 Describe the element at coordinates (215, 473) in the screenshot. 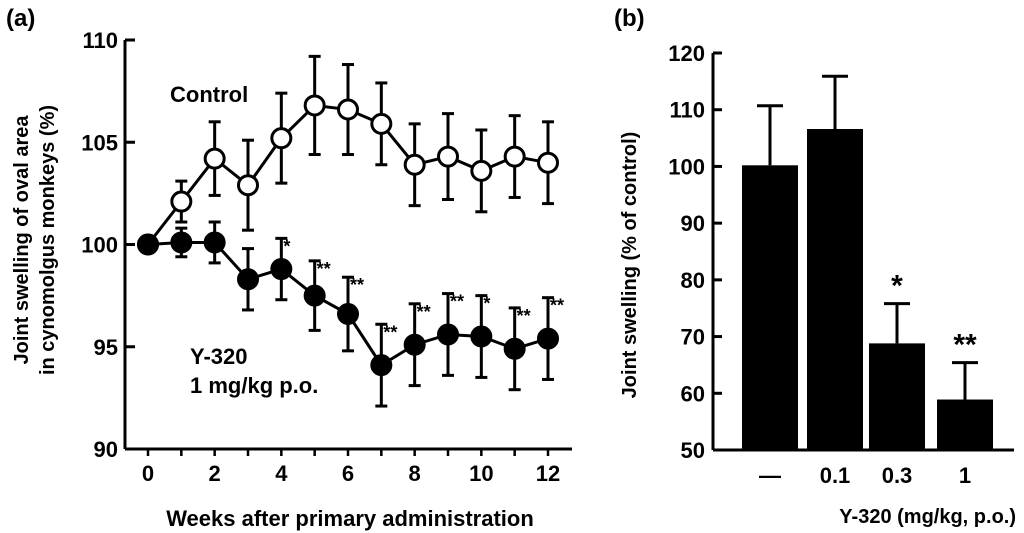

I see `panel-a-x-tick-label: 2` at that location.